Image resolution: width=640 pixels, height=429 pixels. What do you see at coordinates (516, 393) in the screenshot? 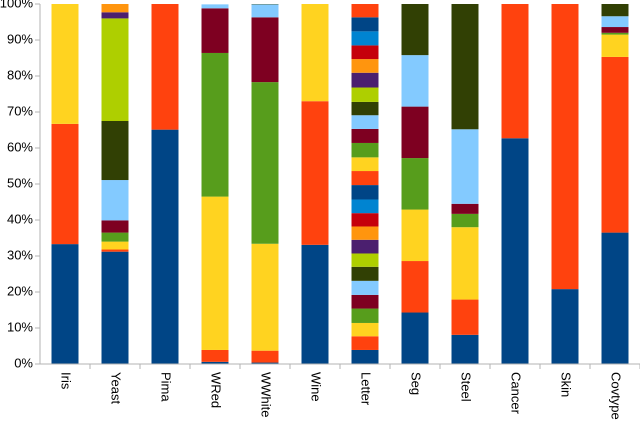
I see `x-tick-label: Cancer` at bounding box center [516, 393].